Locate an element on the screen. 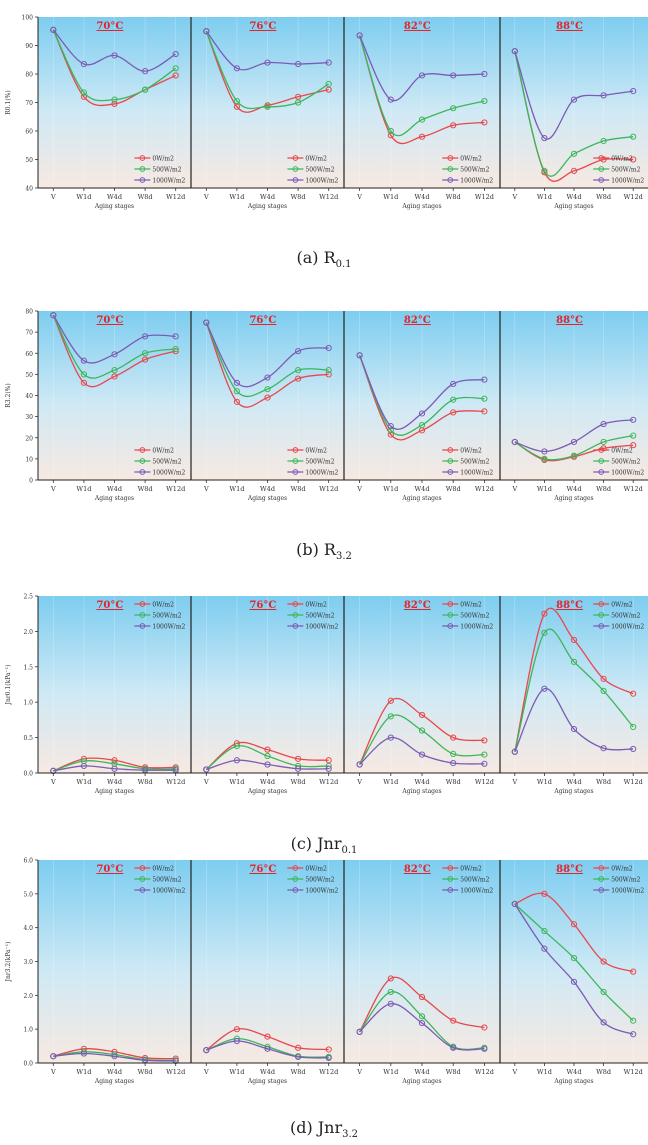 This screenshot has width=648, height=1145. y-axis-label: Jnr0.1(kPa⁻¹) is located at coordinates (8, 685).